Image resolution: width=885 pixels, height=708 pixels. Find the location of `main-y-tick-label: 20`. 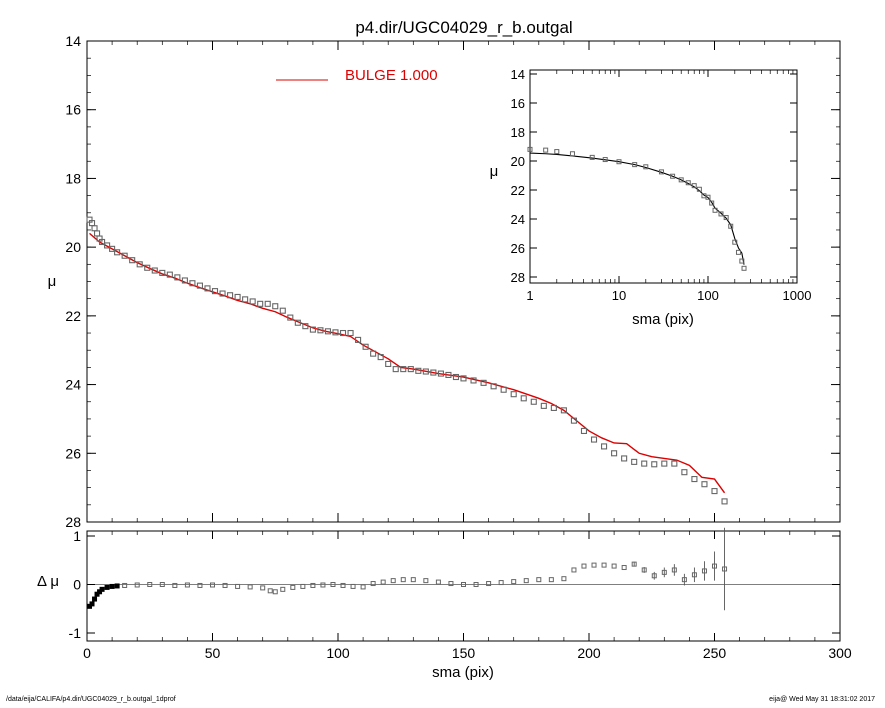

main-y-tick-label: 20 is located at coordinates (73, 247).